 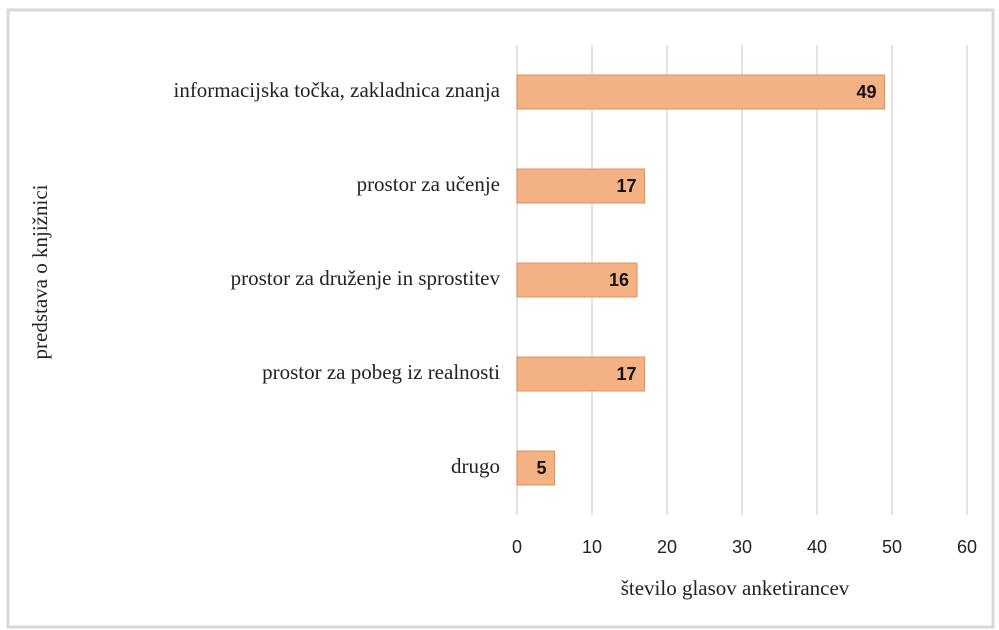 What do you see at coordinates (381, 372) in the screenshot?
I see `y-tick-label: prostor za pobeg iz realnosti` at bounding box center [381, 372].